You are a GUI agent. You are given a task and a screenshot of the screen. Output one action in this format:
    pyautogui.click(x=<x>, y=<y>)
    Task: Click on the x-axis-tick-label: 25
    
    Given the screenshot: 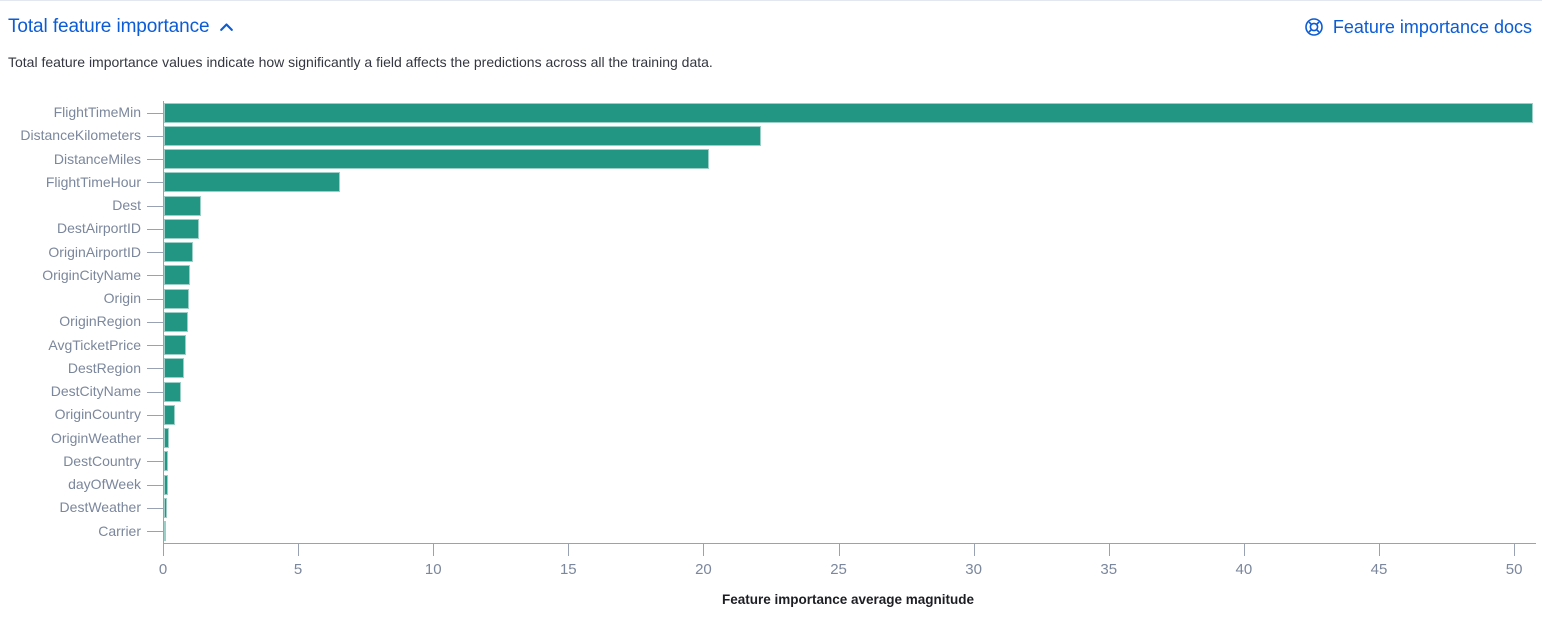 What is the action you would take?
    pyautogui.click(x=838, y=569)
    